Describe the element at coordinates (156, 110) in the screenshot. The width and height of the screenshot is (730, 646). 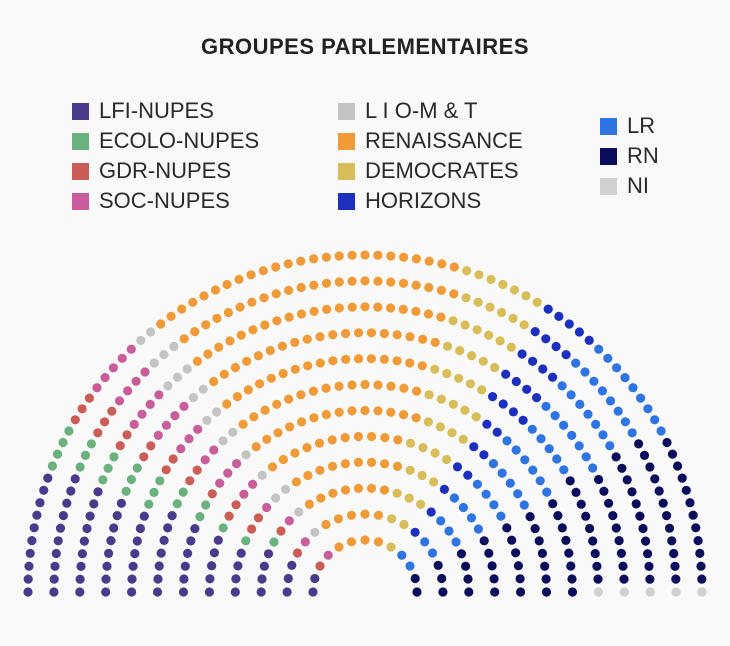
I see `legend-label: LFI-NUPES` at that location.